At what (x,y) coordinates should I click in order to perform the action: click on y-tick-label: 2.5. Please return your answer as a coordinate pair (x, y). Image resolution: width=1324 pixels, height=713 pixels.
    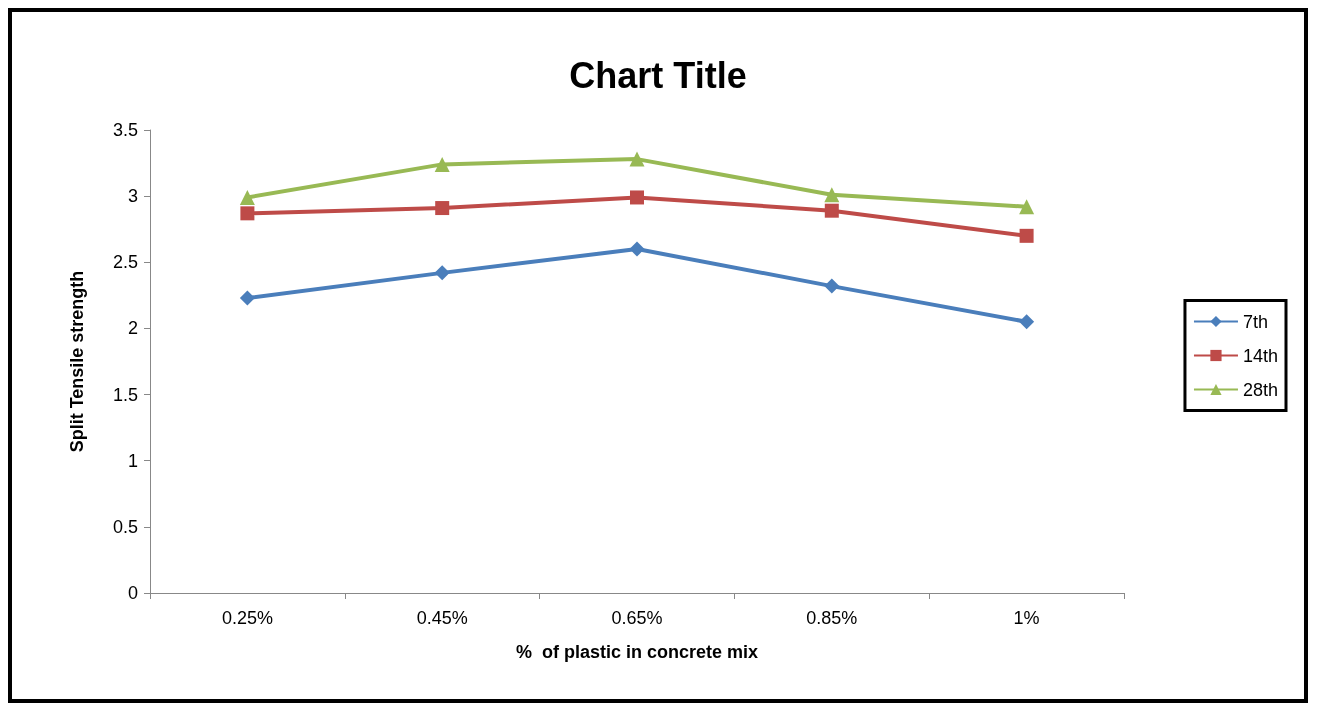
    Looking at the image, I should click on (125, 262).